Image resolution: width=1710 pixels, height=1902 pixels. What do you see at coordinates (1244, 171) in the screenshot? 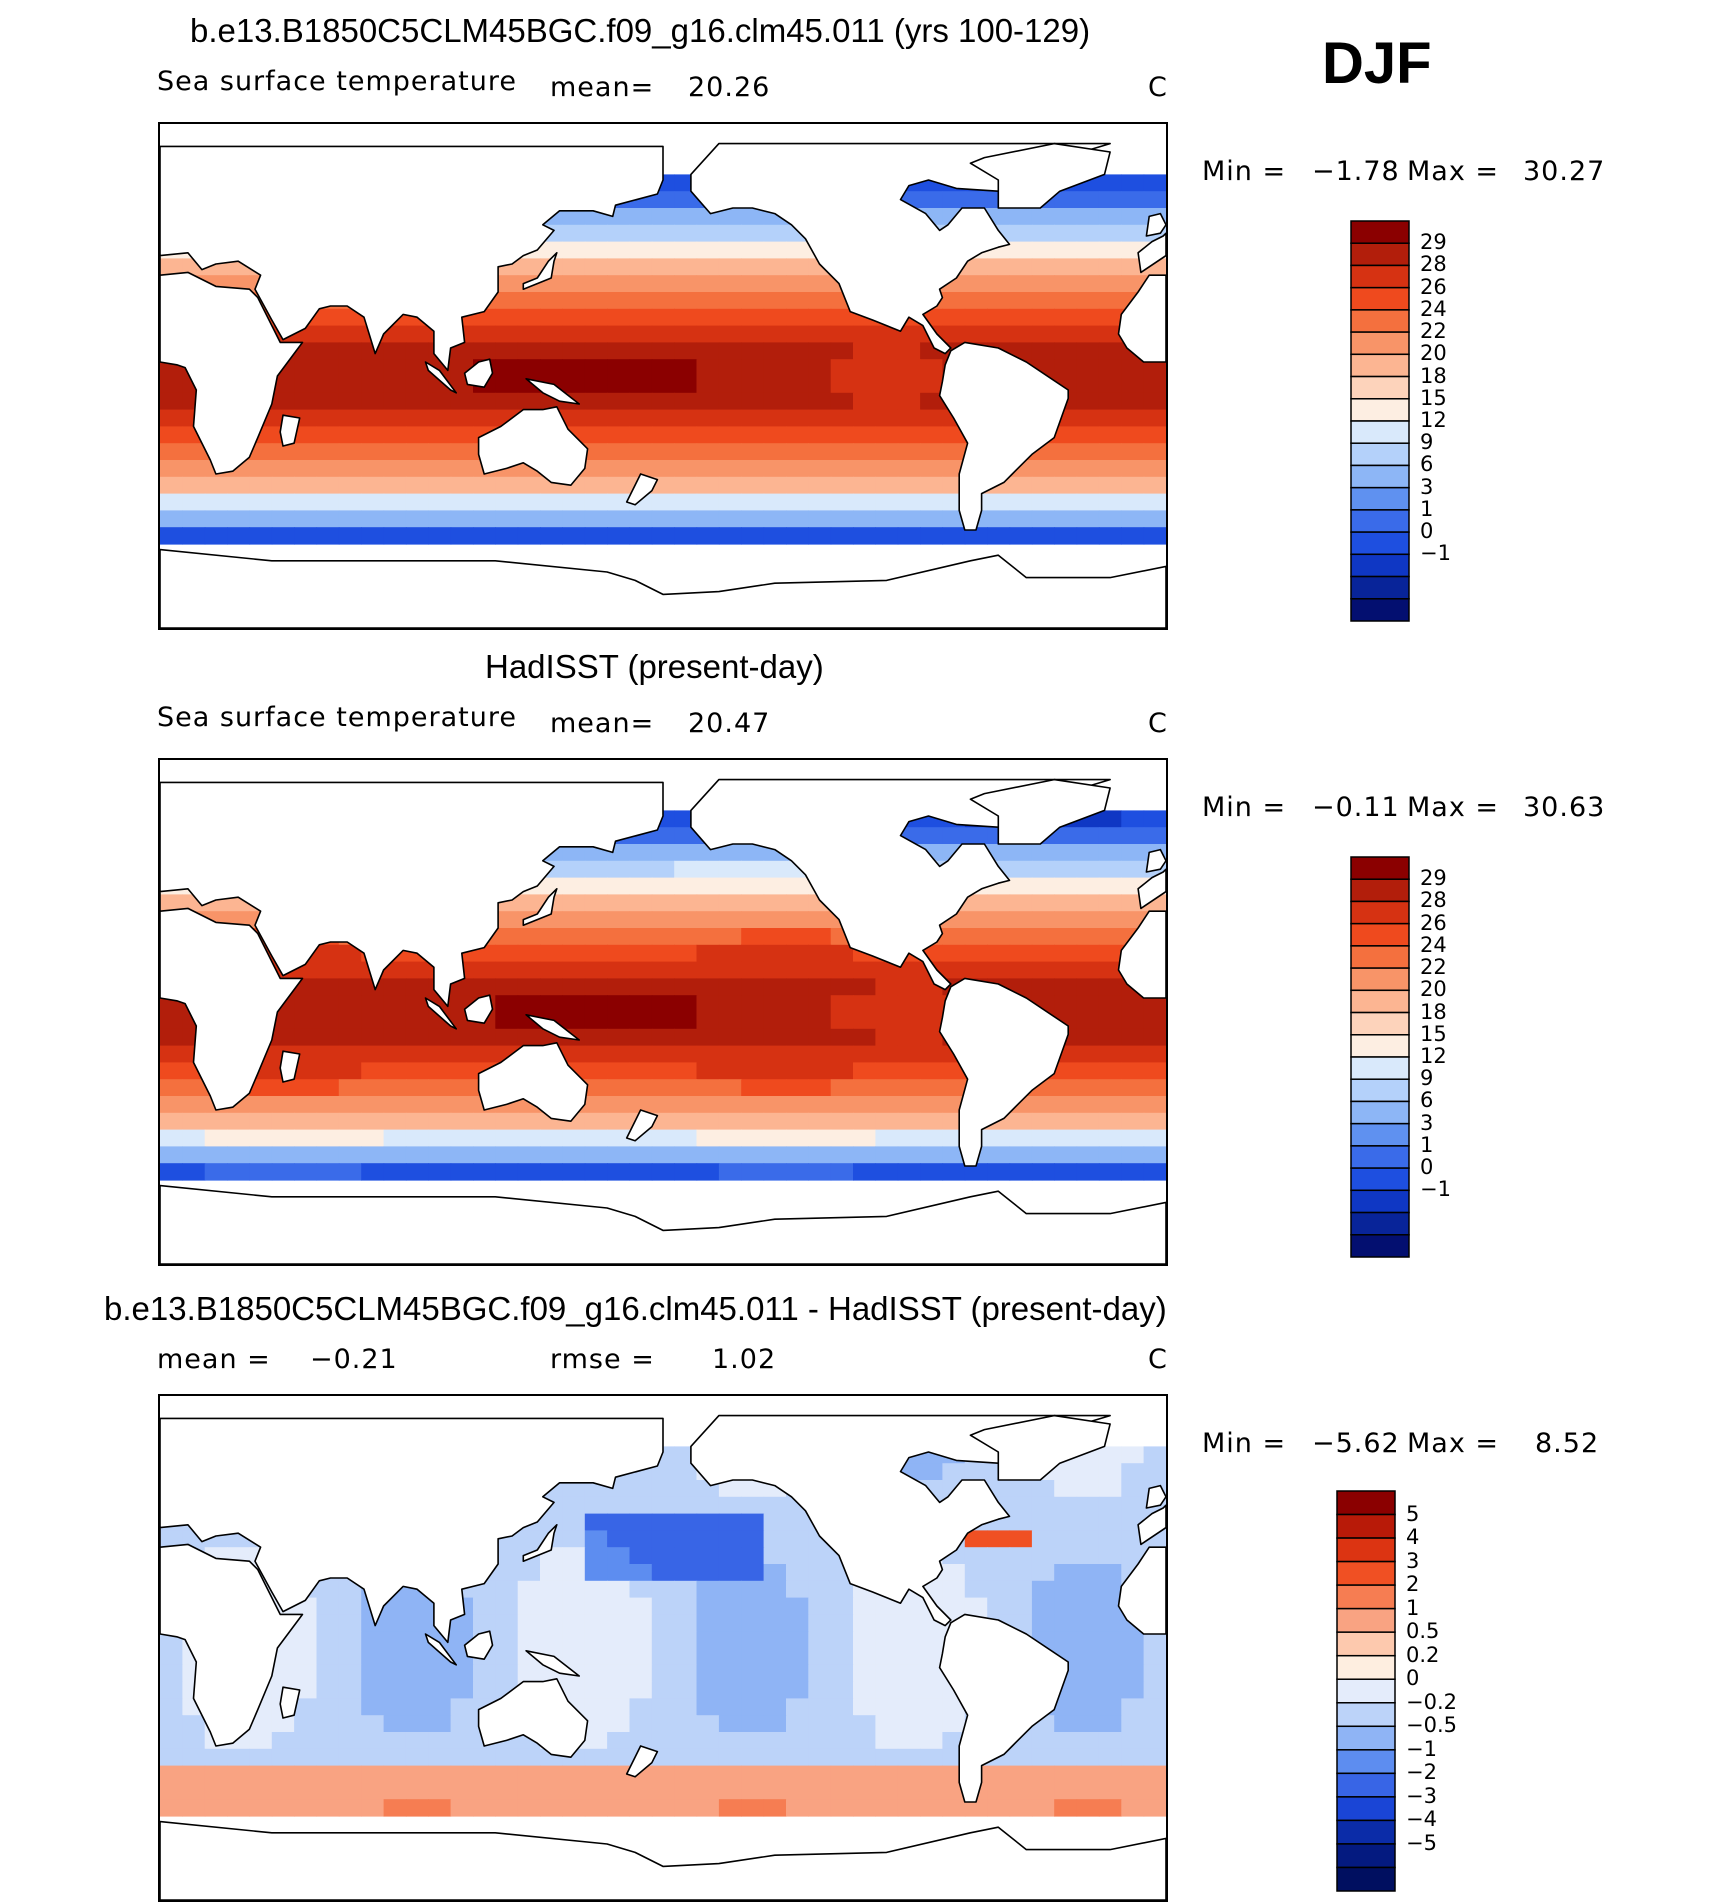
I see `panel1-min-label: Min =` at bounding box center [1244, 171].